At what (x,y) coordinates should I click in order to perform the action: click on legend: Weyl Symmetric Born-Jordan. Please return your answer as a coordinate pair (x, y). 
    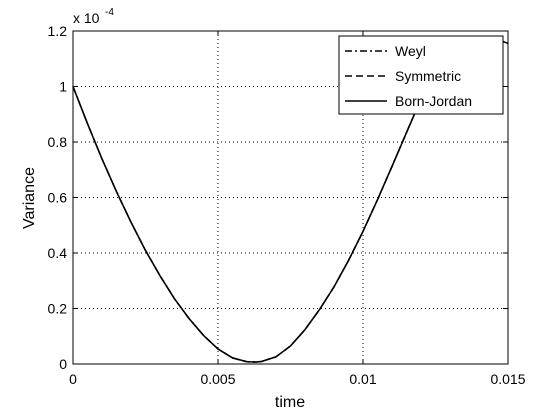
    Looking at the image, I should click on (421, 75).